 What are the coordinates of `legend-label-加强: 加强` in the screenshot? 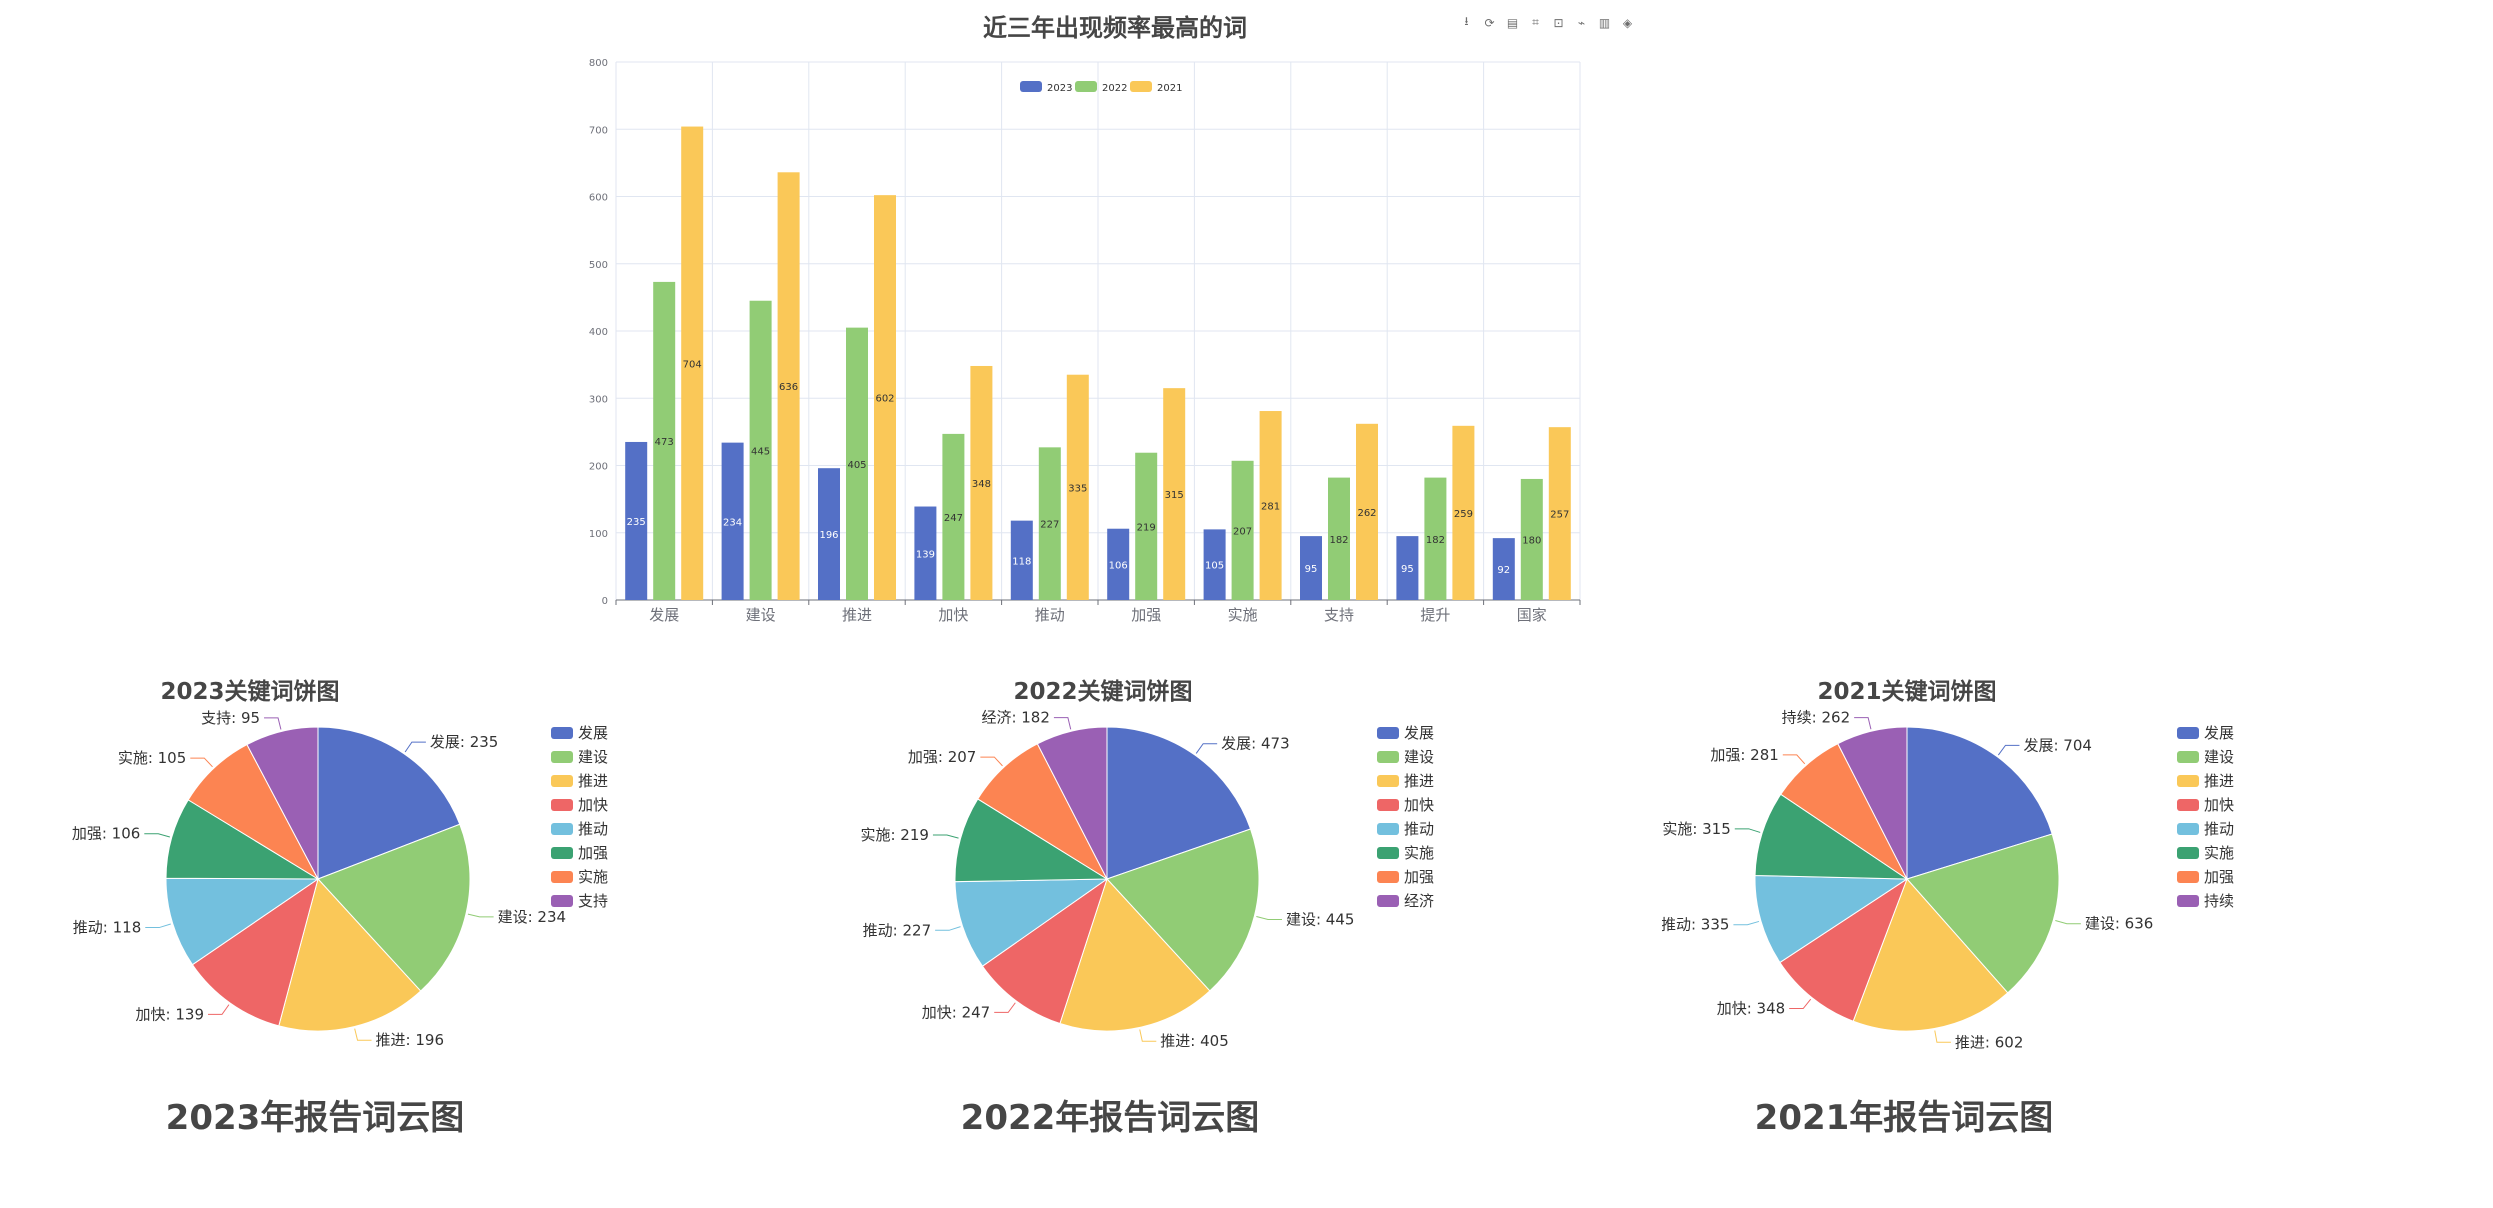 It's located at (593, 853).